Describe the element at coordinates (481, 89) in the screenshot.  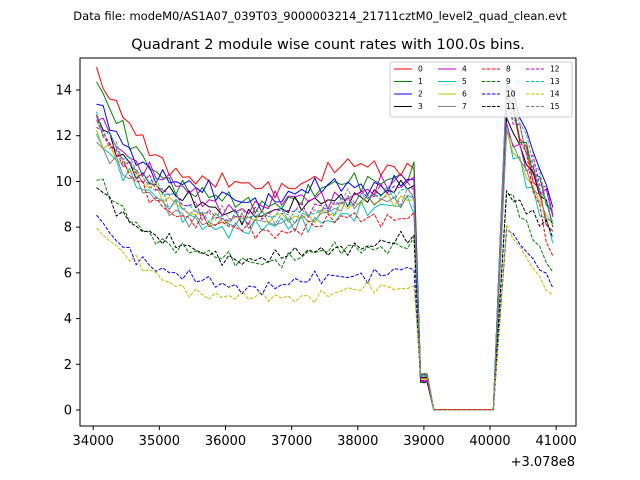
I see `legend-box` at that location.